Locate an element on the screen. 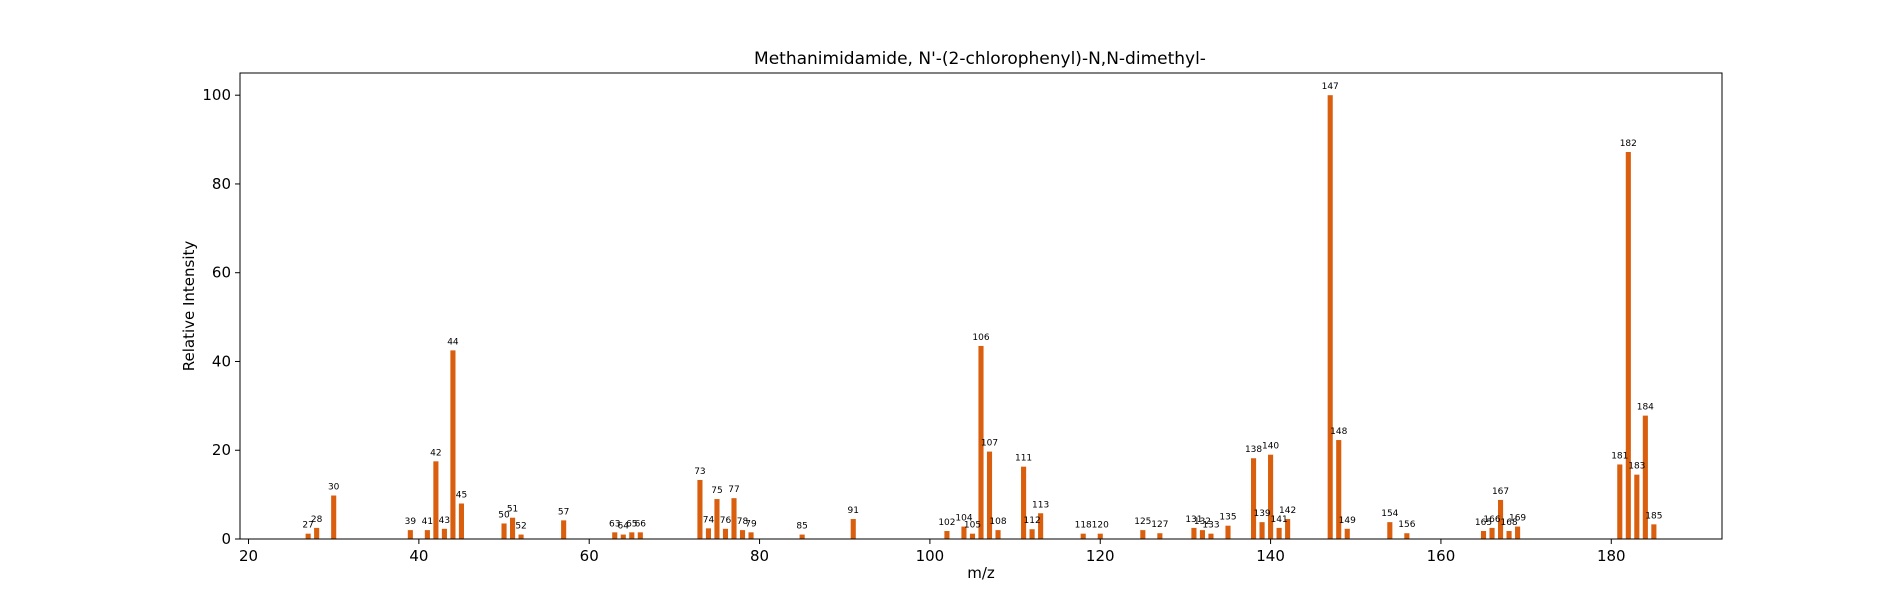 Image resolution: width=1900 pixels, height=600 pixels. peak-label-44: 44 is located at coordinates (453, 342).